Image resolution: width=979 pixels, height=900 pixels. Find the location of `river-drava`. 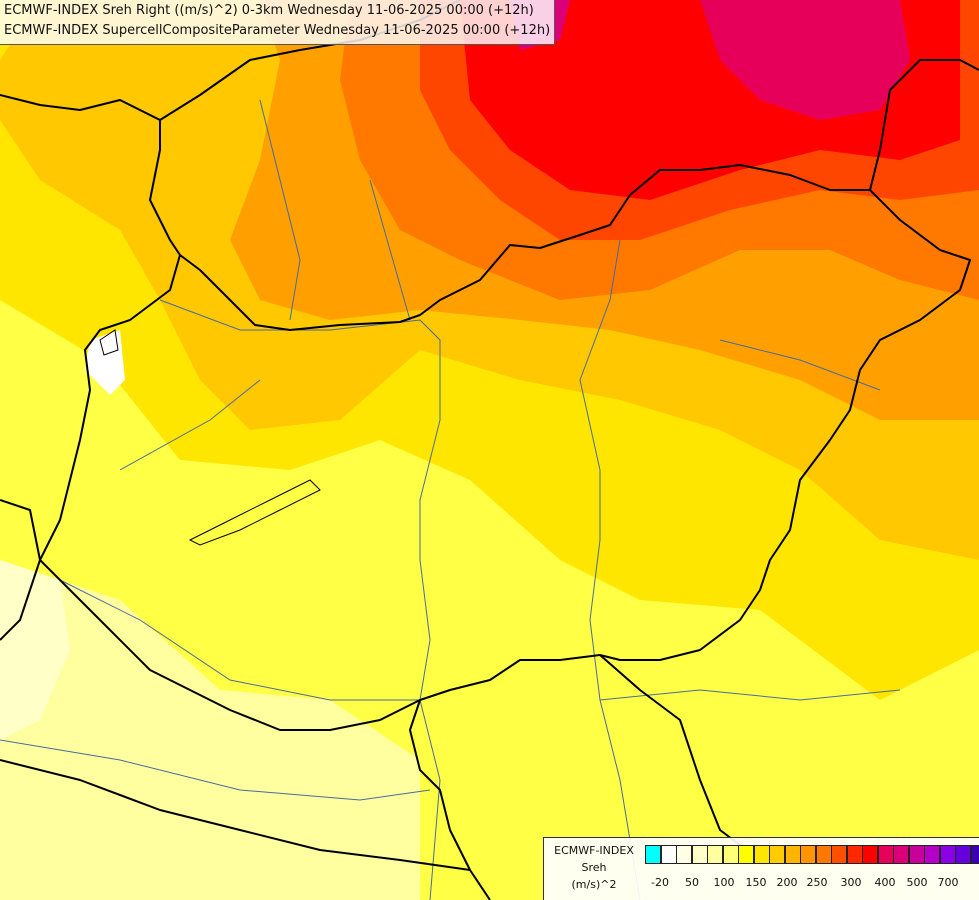

river-drava is located at coordinates (239, 640).